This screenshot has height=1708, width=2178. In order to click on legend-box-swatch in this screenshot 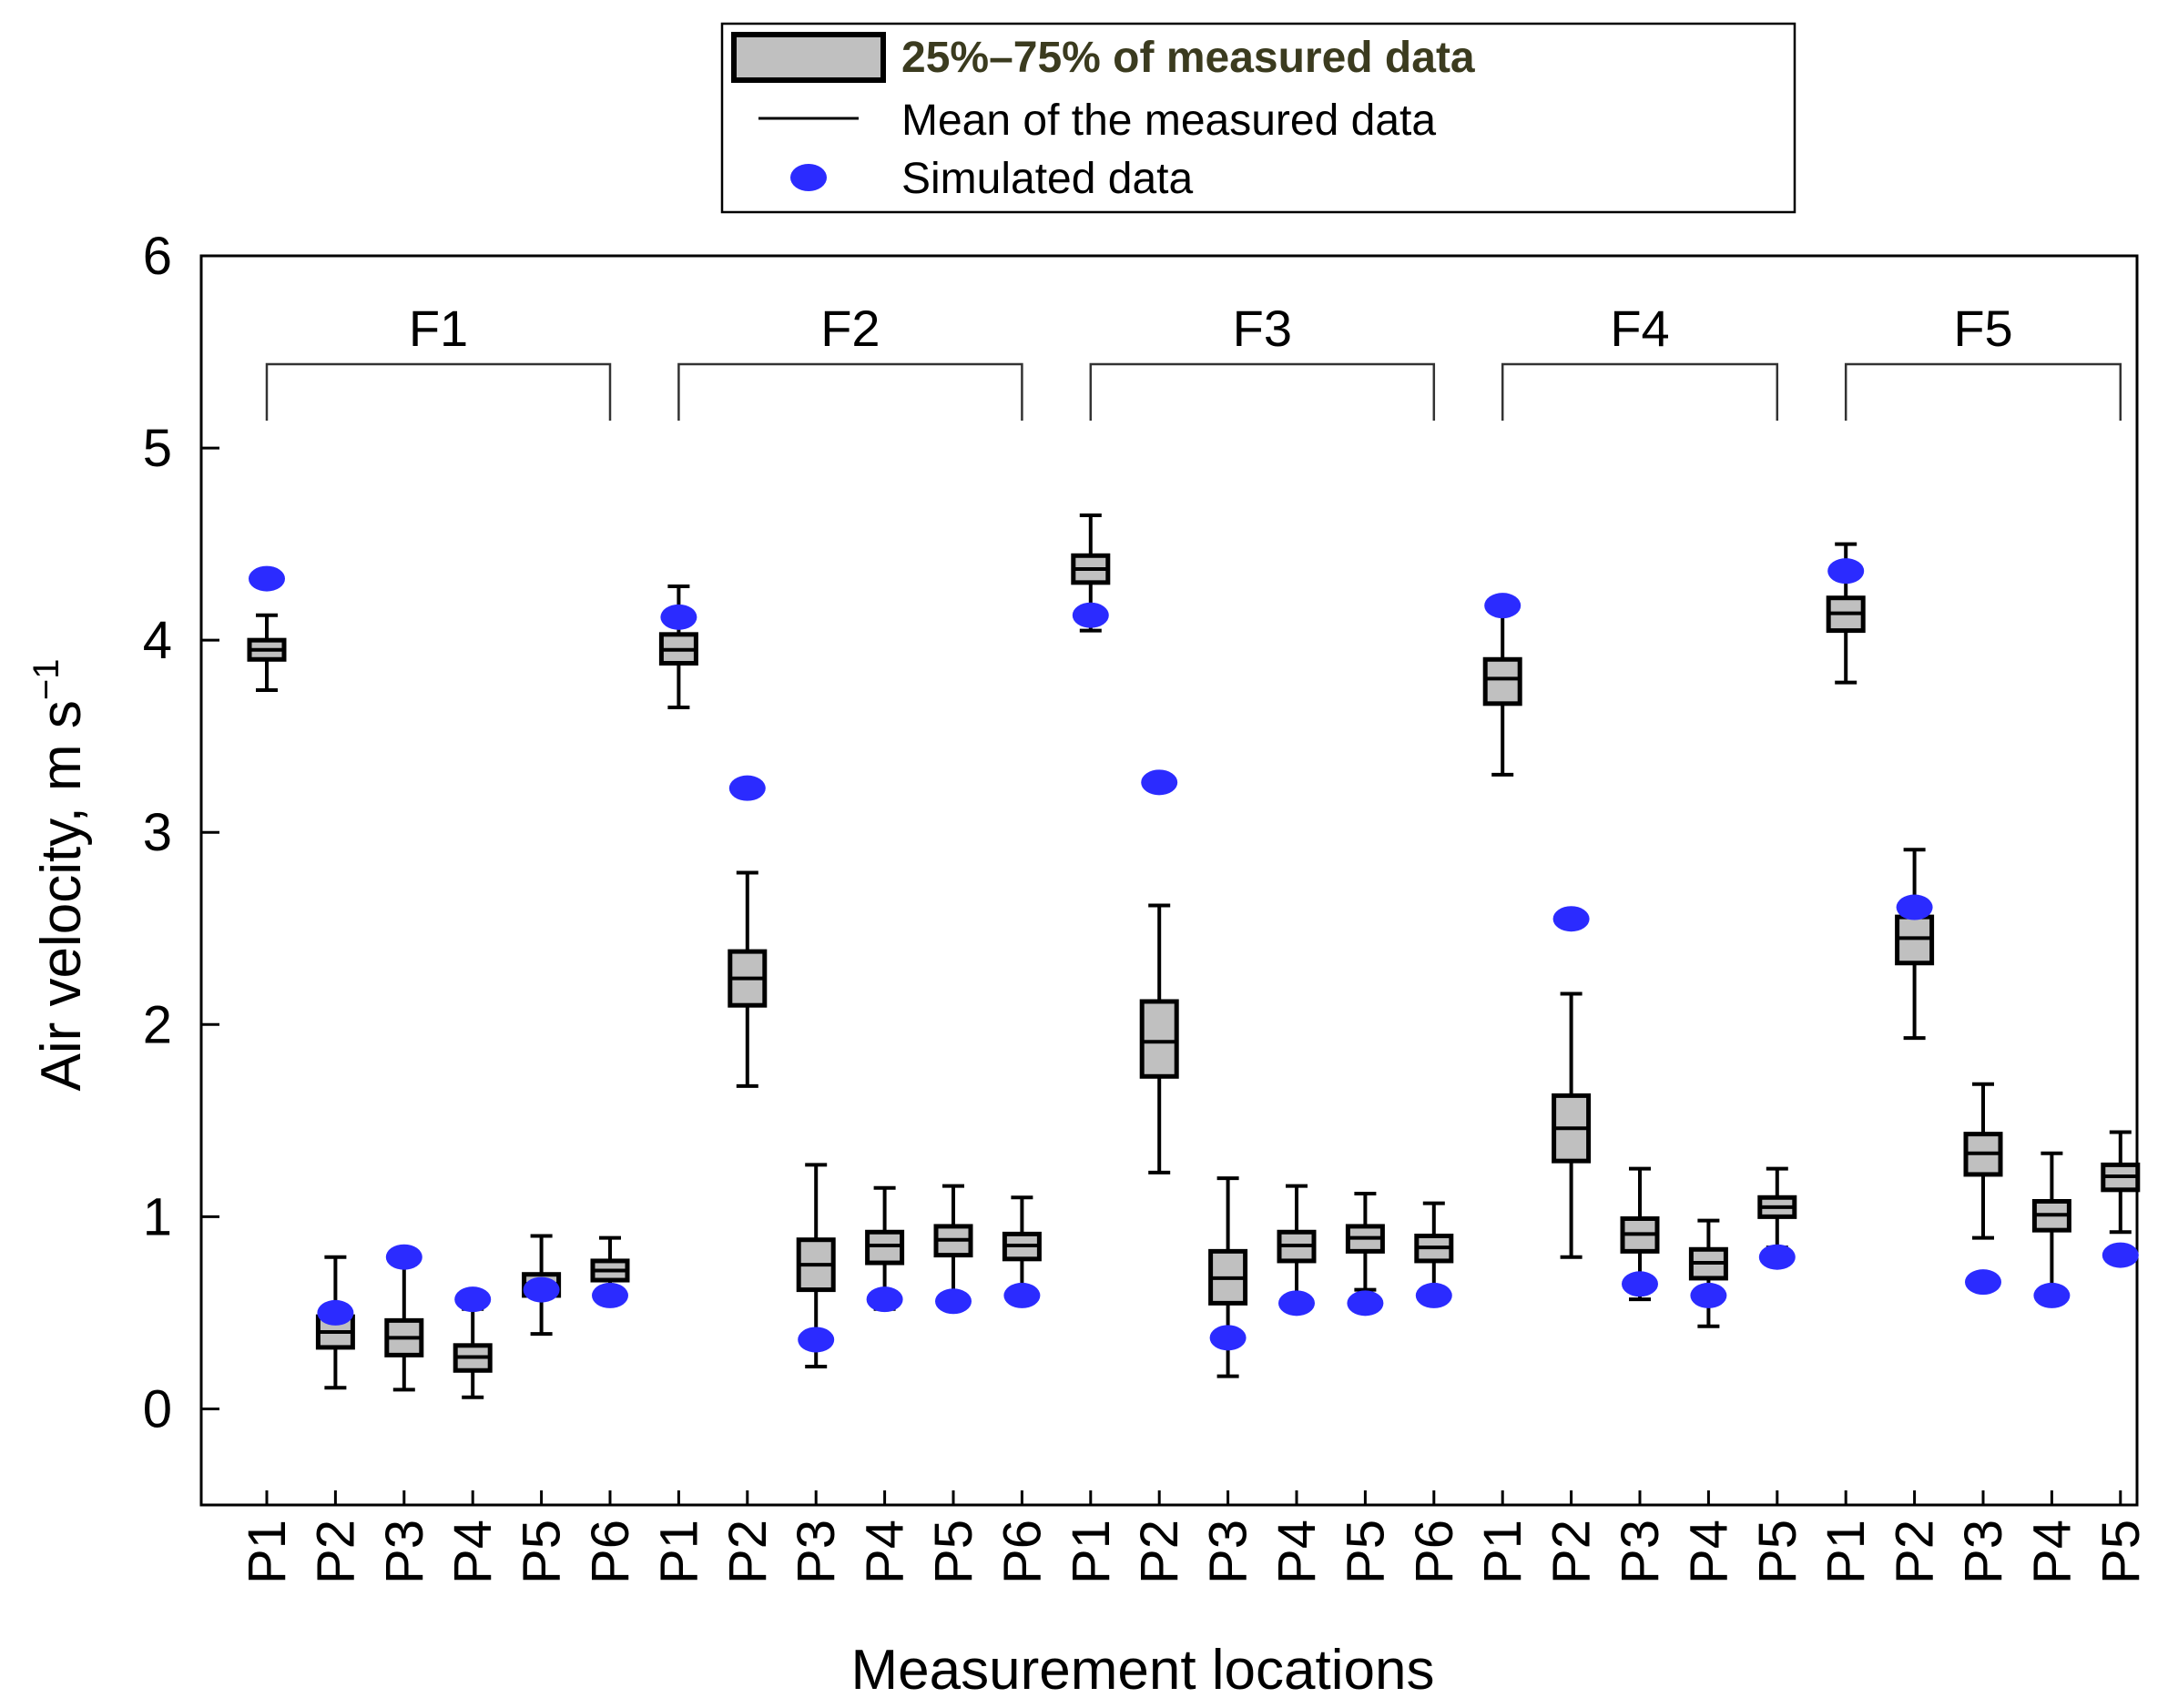, I will do `click(808, 57)`.